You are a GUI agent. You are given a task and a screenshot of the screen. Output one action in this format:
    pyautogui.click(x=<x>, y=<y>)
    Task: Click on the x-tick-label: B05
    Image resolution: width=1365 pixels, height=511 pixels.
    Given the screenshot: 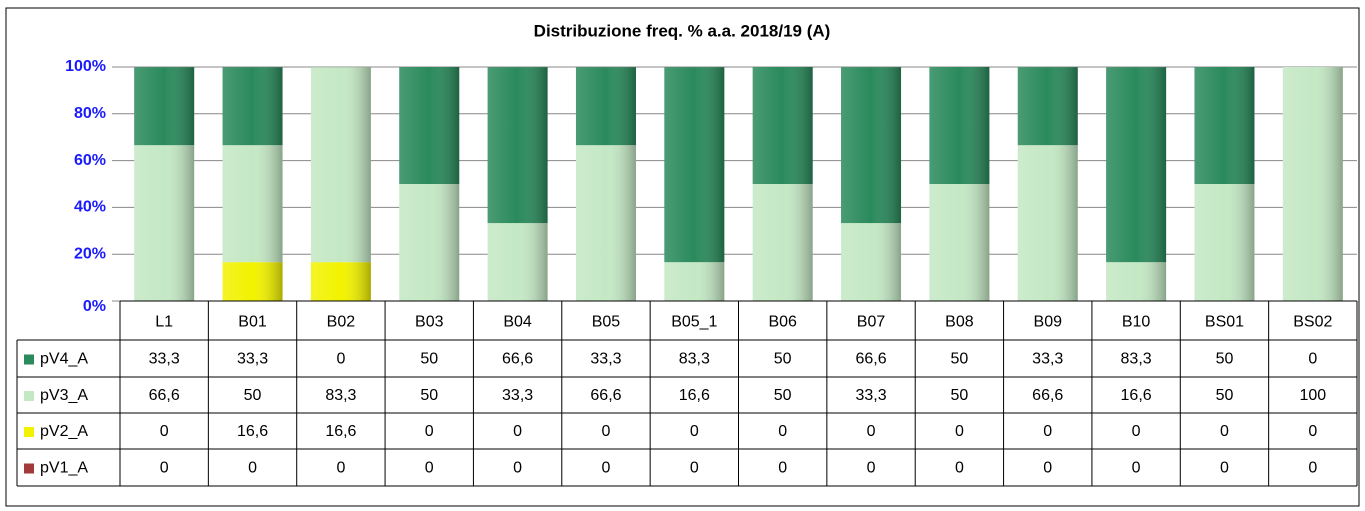 What is the action you would take?
    pyautogui.click(x=606, y=322)
    